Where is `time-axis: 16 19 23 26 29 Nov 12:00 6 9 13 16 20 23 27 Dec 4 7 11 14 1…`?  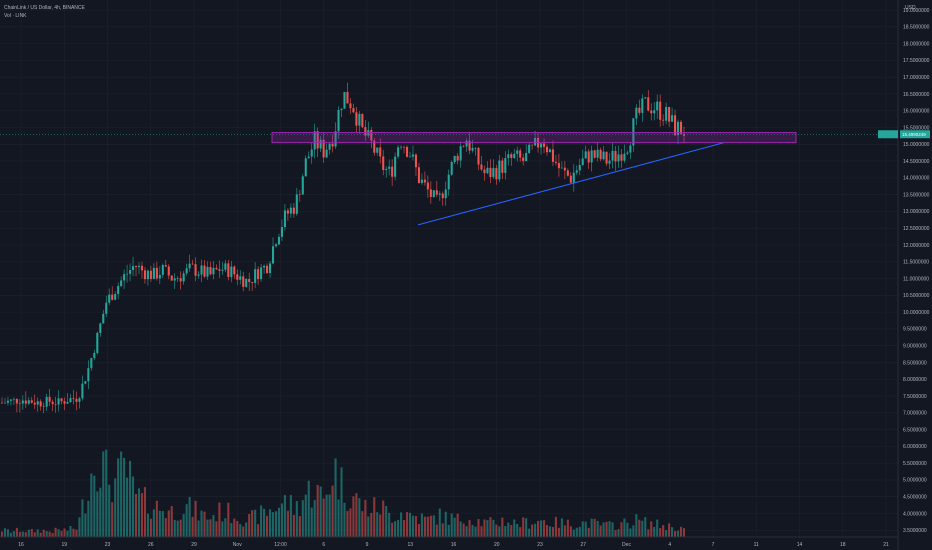
time-axis: 16 19 23 26 29 Nov 12:00 6 9 13 16 20 23 27 Dec 4 7 11 14 1… is located at coordinates (453, 545).